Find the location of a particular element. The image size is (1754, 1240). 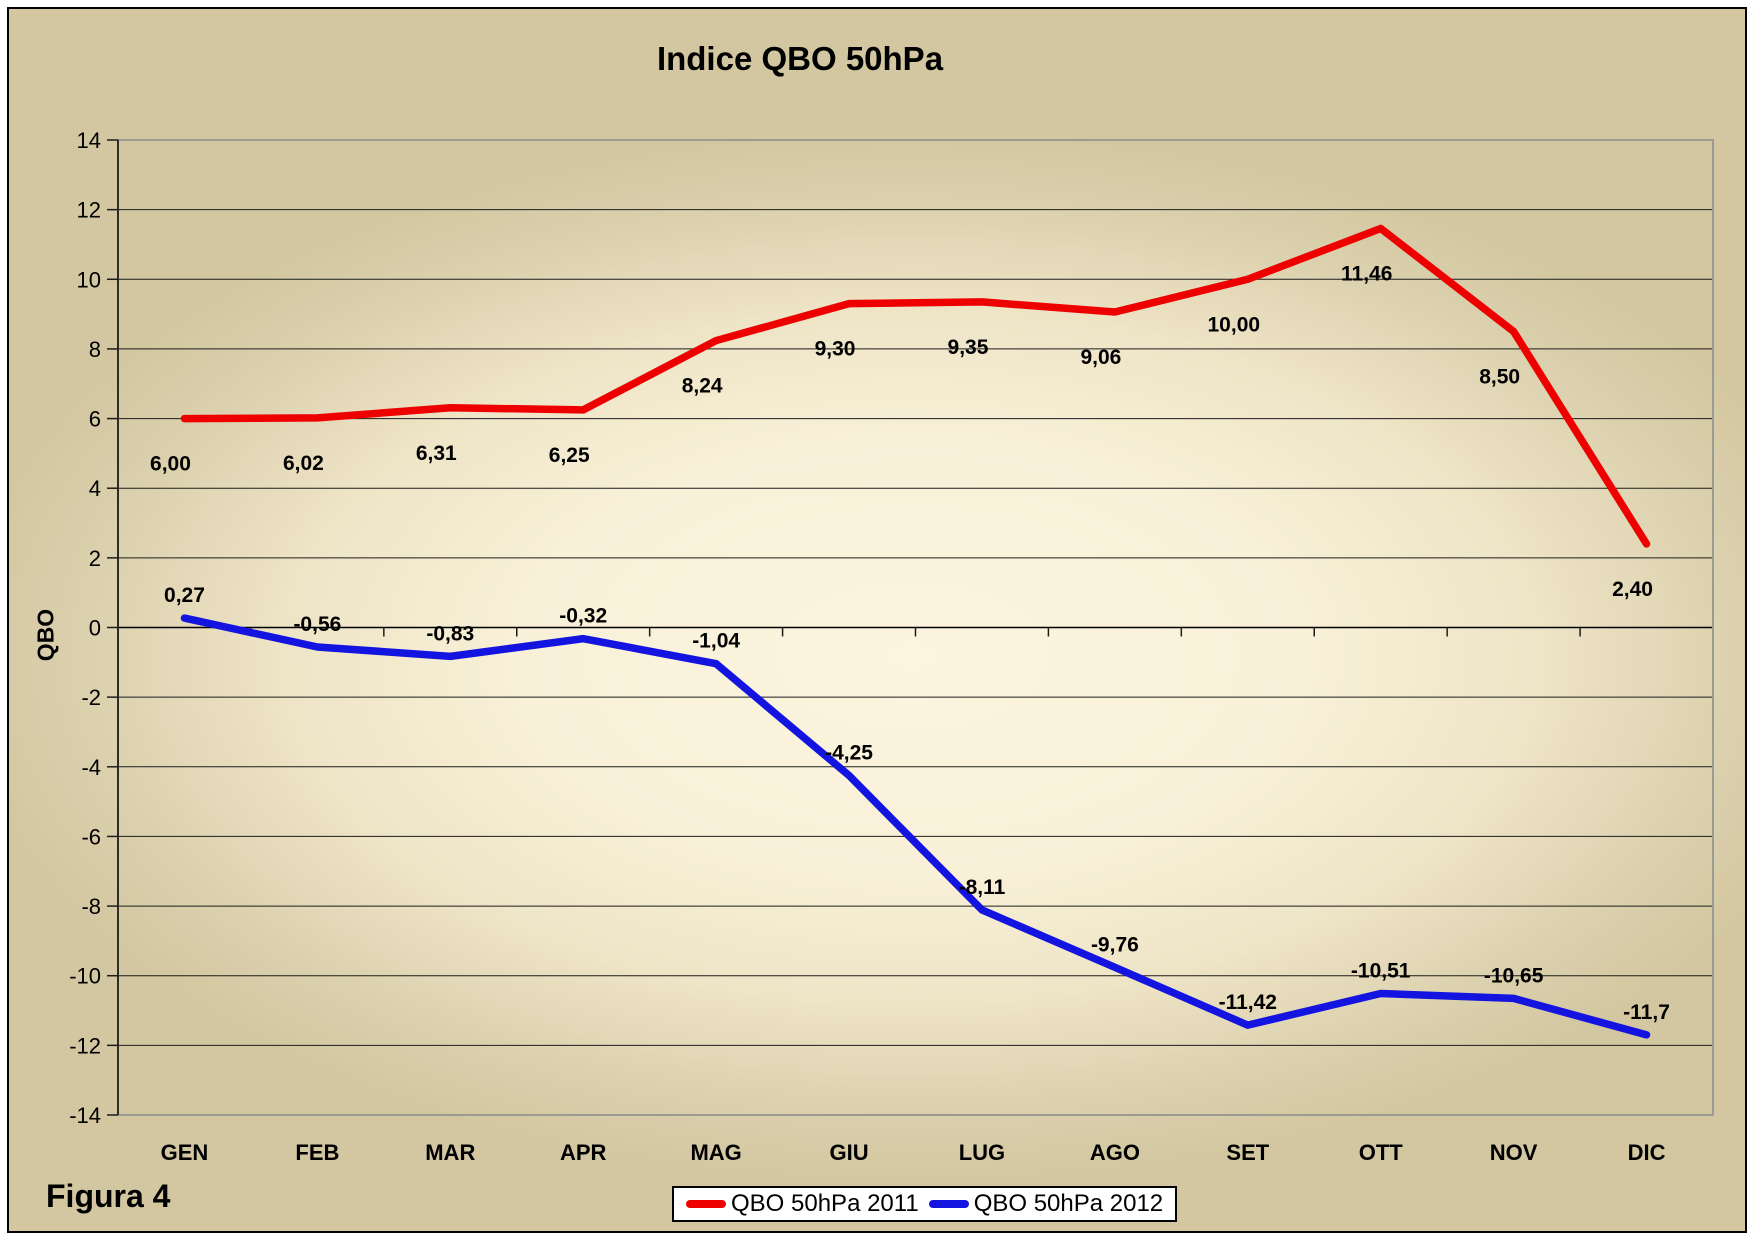

x-axis-label-feb: FEB is located at coordinates (317, 1152).